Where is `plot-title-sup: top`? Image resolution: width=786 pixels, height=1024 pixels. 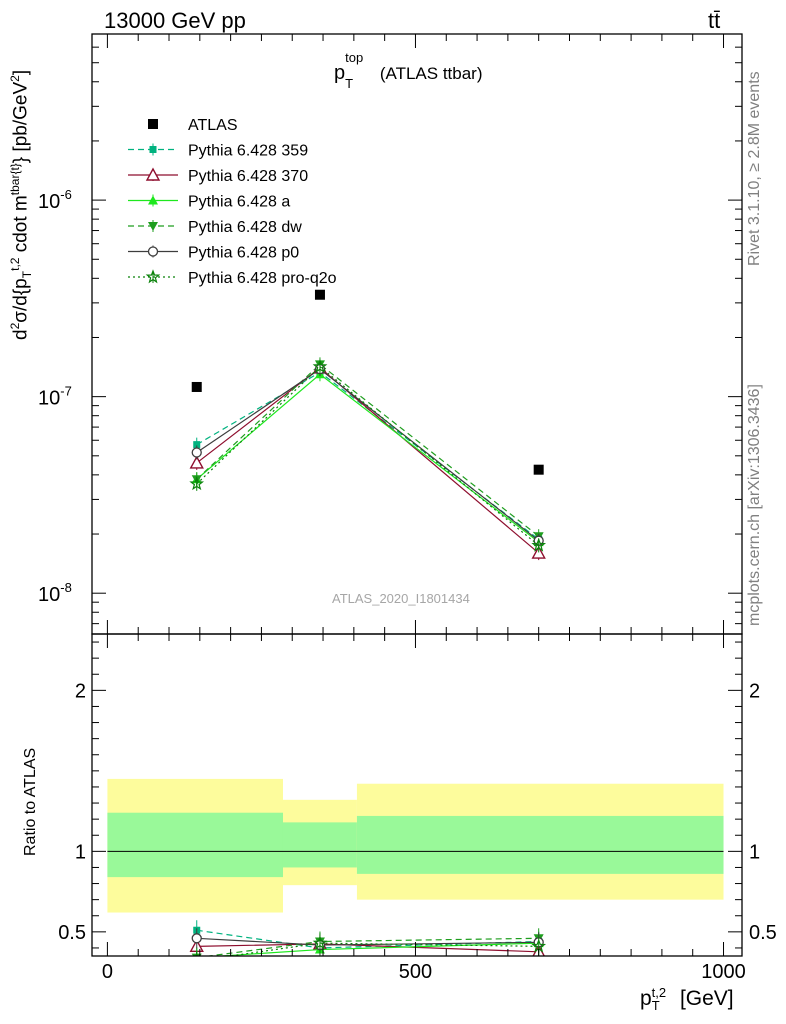 plot-title-sup: top is located at coordinates (354, 57).